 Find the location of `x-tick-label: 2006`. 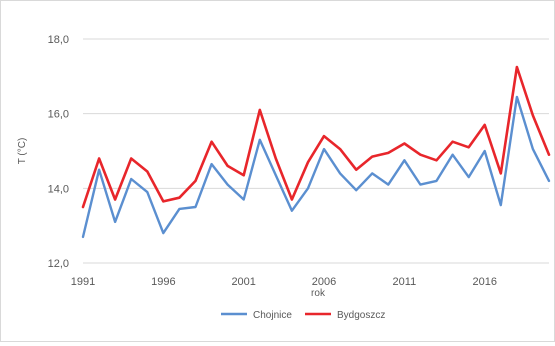

x-tick-label: 2006 is located at coordinates (324, 282).